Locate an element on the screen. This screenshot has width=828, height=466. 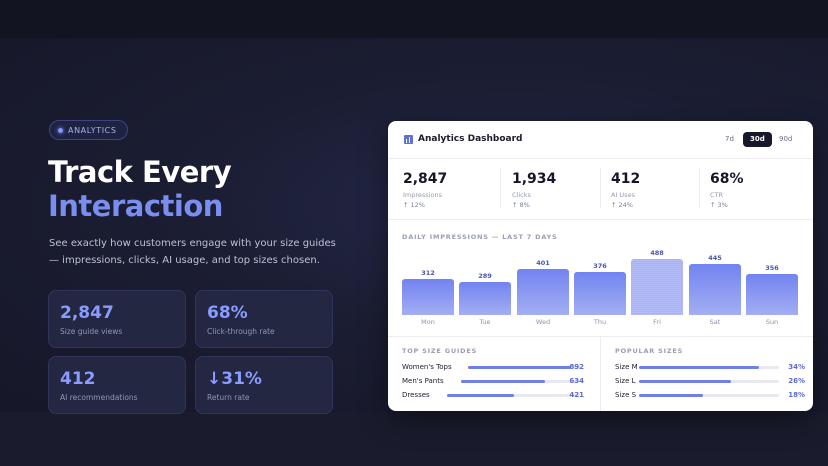
list-item: Size S 18% is located at coordinates (710, 396).